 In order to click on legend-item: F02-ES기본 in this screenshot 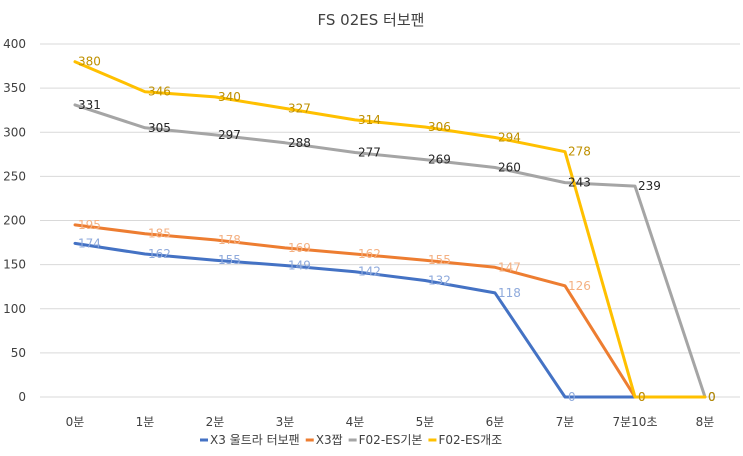, I will do `click(385, 440)`.